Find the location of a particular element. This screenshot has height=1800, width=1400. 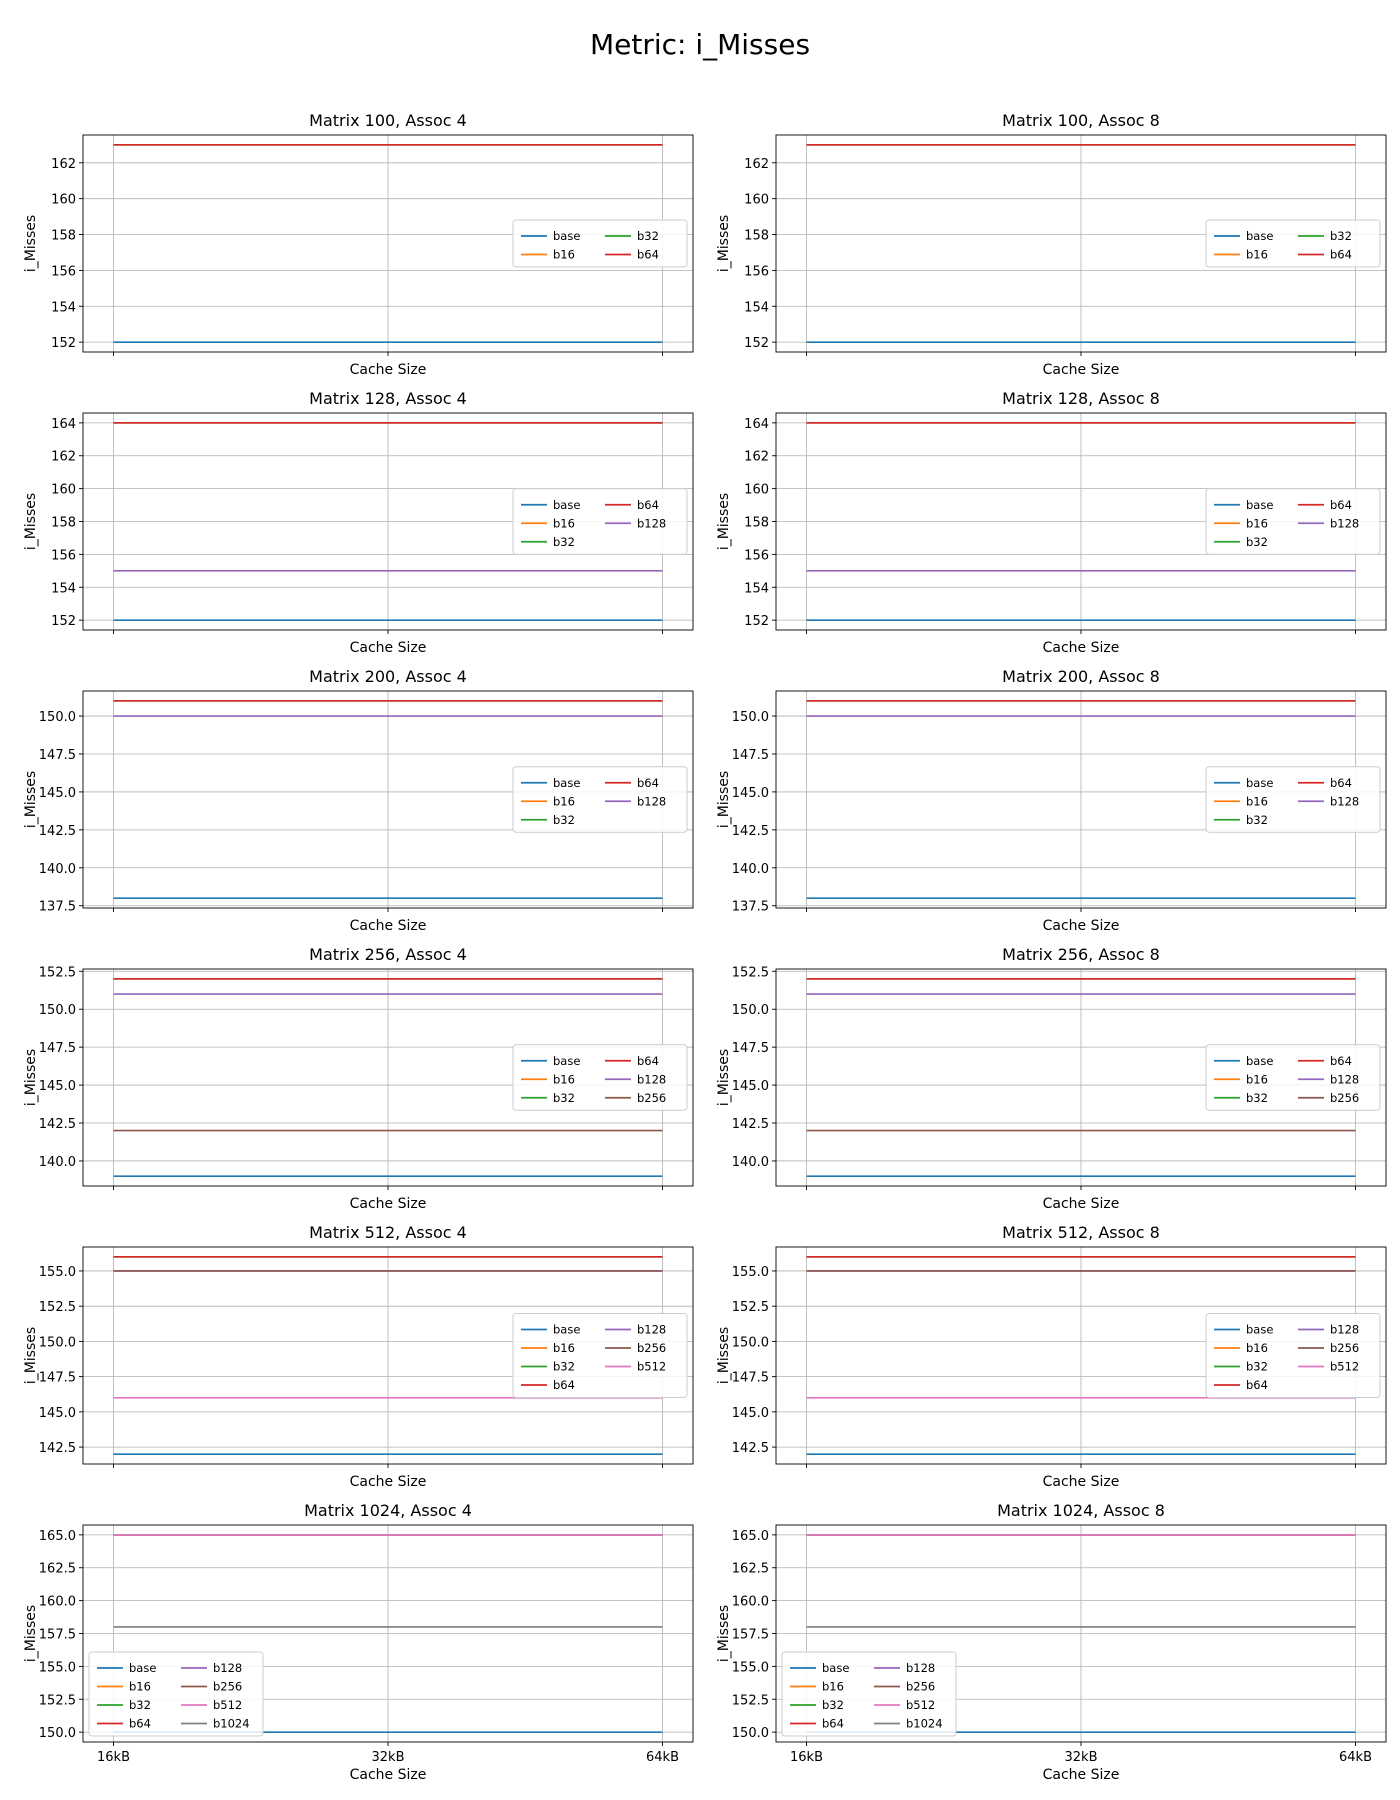

legend-label-b512: b512 is located at coordinates (227, 1705).